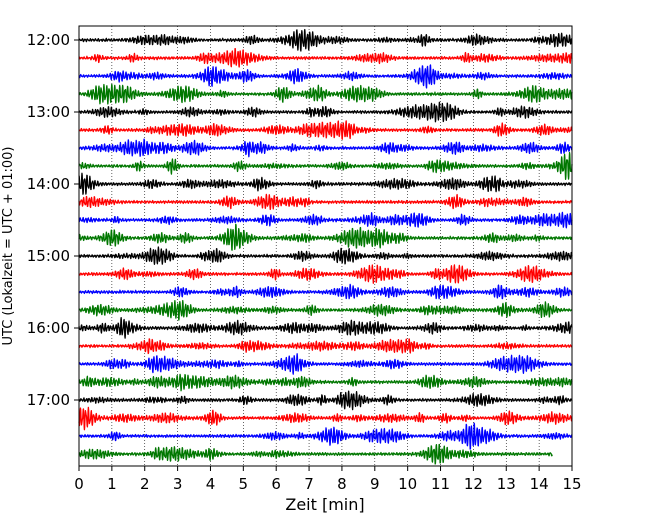 The image size is (650, 520). What do you see at coordinates (473, 484) in the screenshot?
I see `x-tick-label: 12` at bounding box center [473, 484].